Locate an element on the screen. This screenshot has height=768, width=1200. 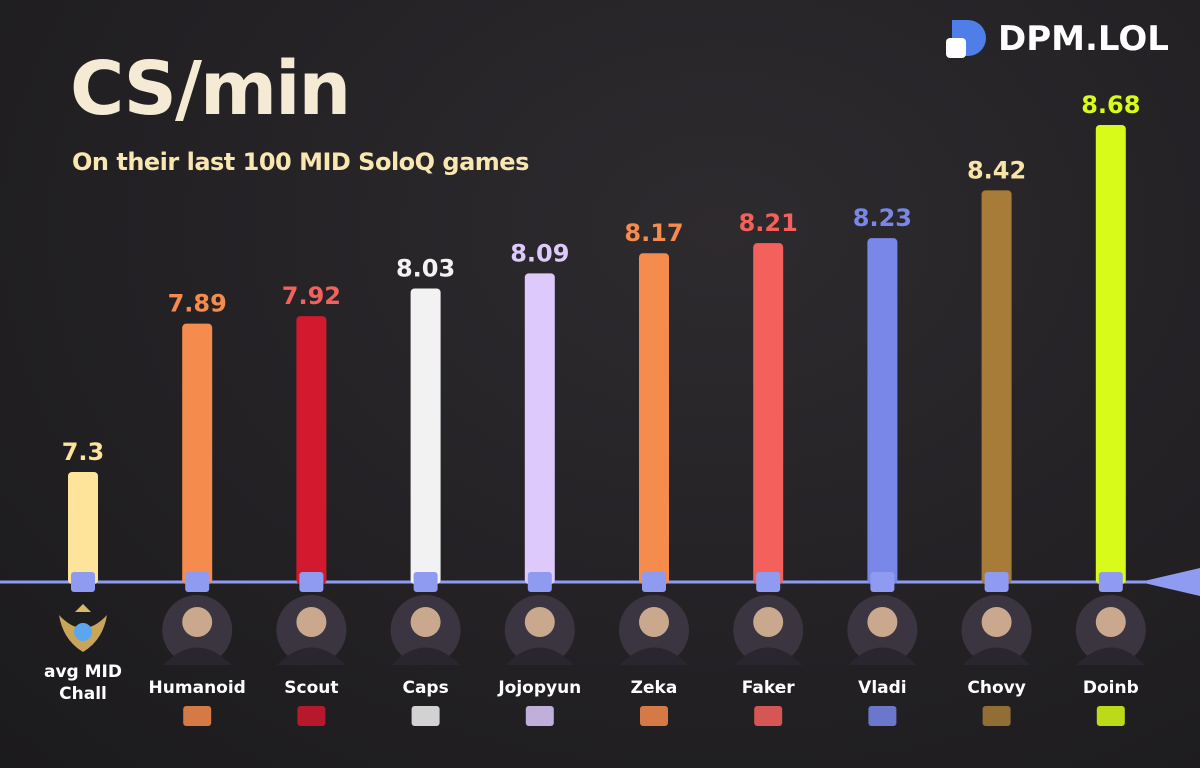
category-label: Vladi is located at coordinates (882, 688).